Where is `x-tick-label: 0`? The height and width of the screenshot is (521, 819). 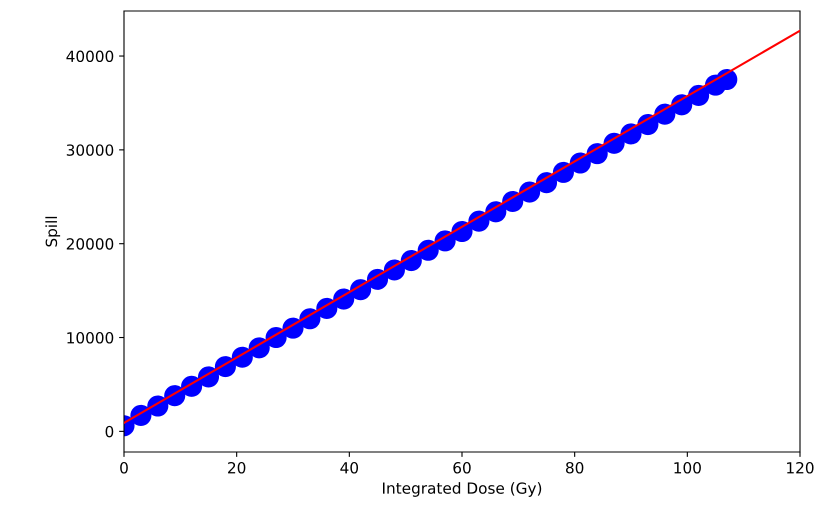 x-tick-label: 0 is located at coordinates (124, 468).